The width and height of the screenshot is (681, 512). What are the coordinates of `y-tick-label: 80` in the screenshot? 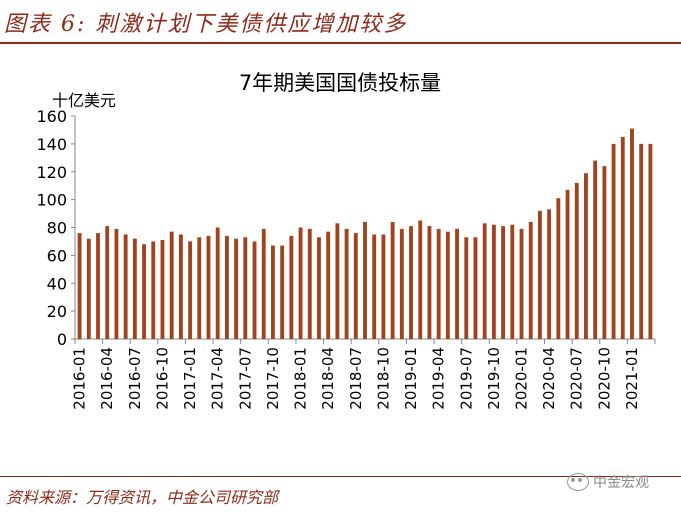 It's located at (57, 228).